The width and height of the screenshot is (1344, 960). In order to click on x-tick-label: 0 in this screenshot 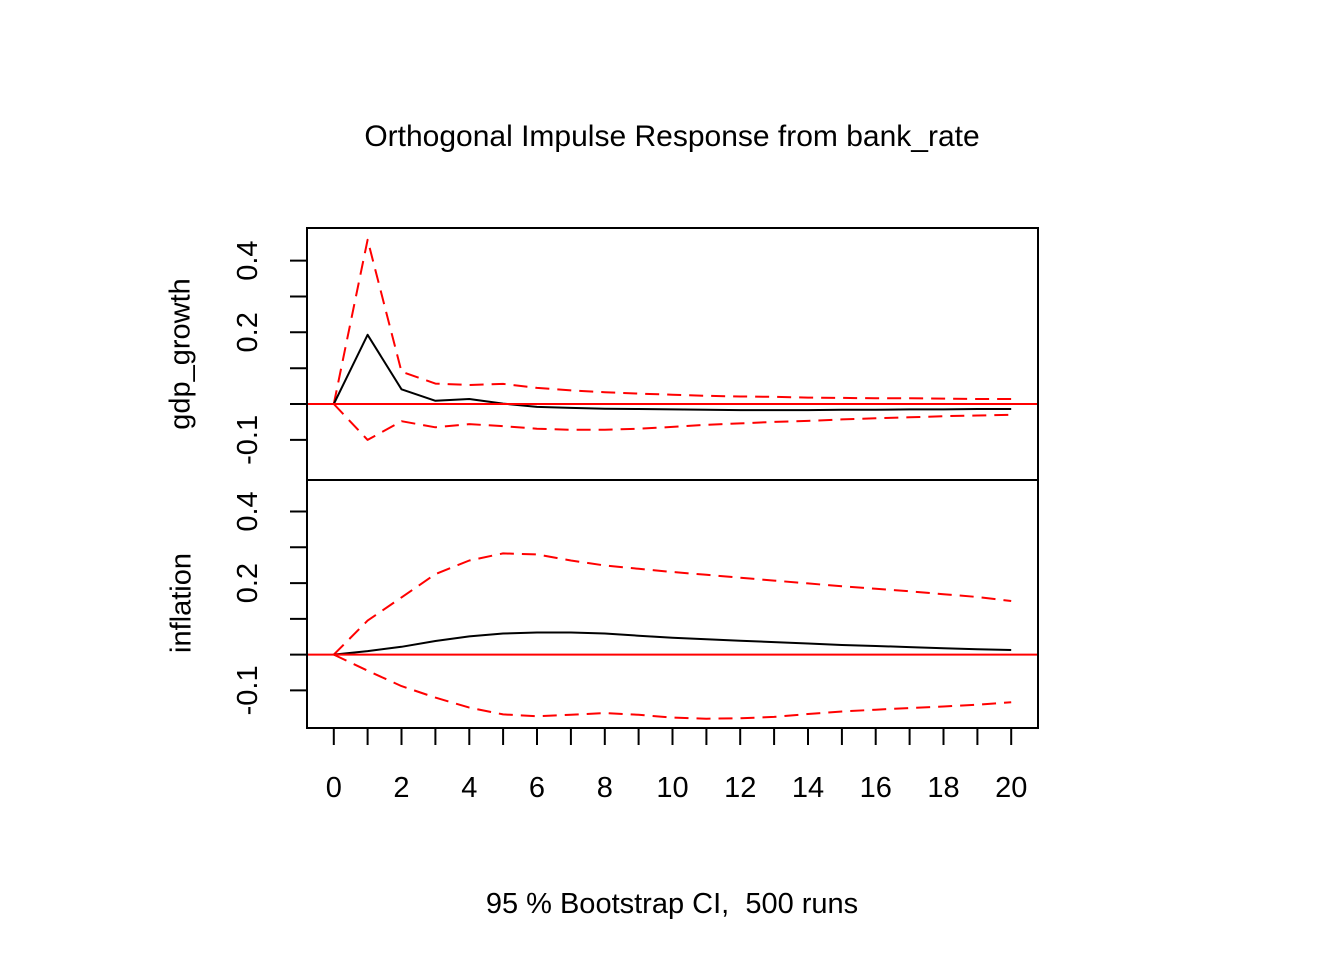, I will do `click(334, 788)`.